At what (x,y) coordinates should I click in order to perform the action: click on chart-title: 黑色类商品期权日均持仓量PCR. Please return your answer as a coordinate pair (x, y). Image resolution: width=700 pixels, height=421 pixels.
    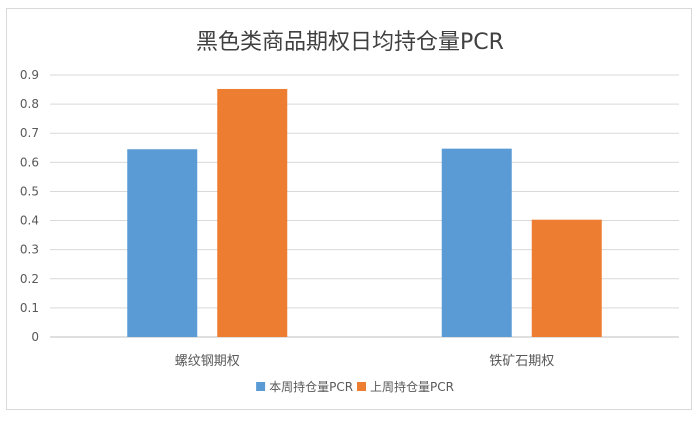
    Looking at the image, I should click on (350, 42).